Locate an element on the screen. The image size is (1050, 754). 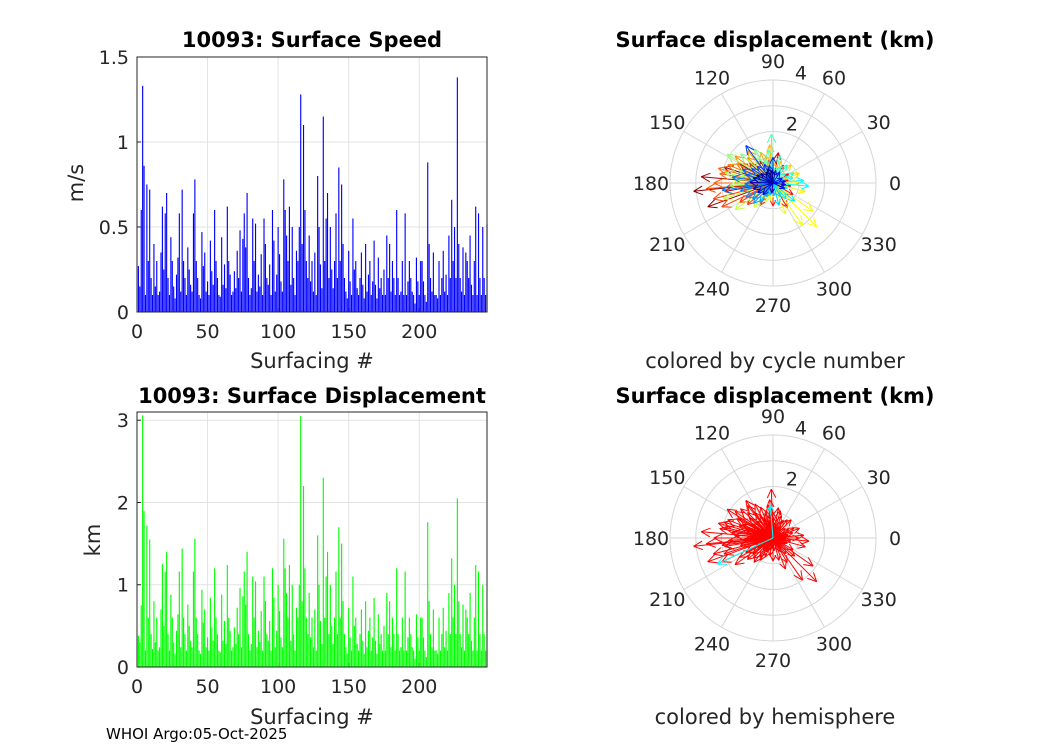
angle-label: 240 is located at coordinates (712, 290).